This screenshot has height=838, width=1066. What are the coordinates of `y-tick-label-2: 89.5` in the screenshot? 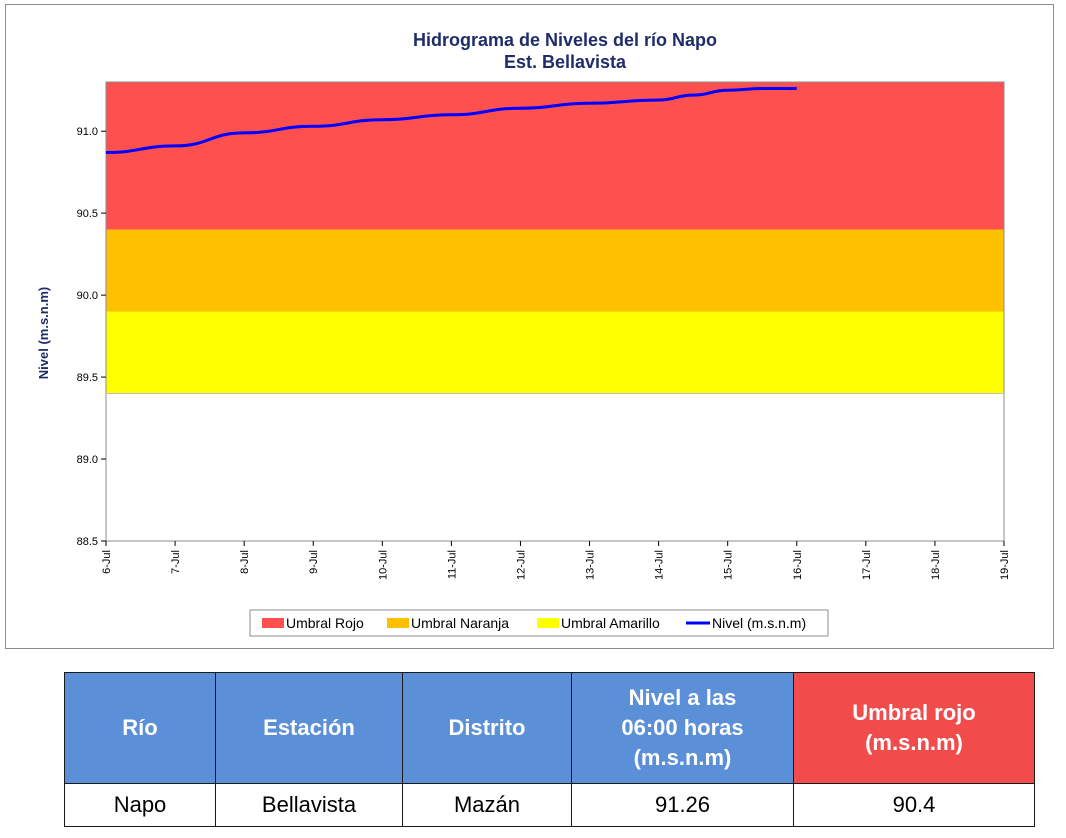 It's located at (87, 378).